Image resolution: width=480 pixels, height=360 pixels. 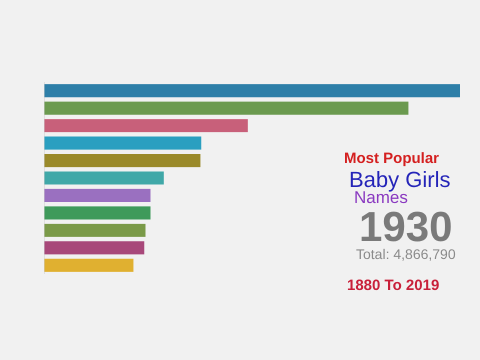 I want to click on text: 1880 To 2019, so click(x=393, y=285).